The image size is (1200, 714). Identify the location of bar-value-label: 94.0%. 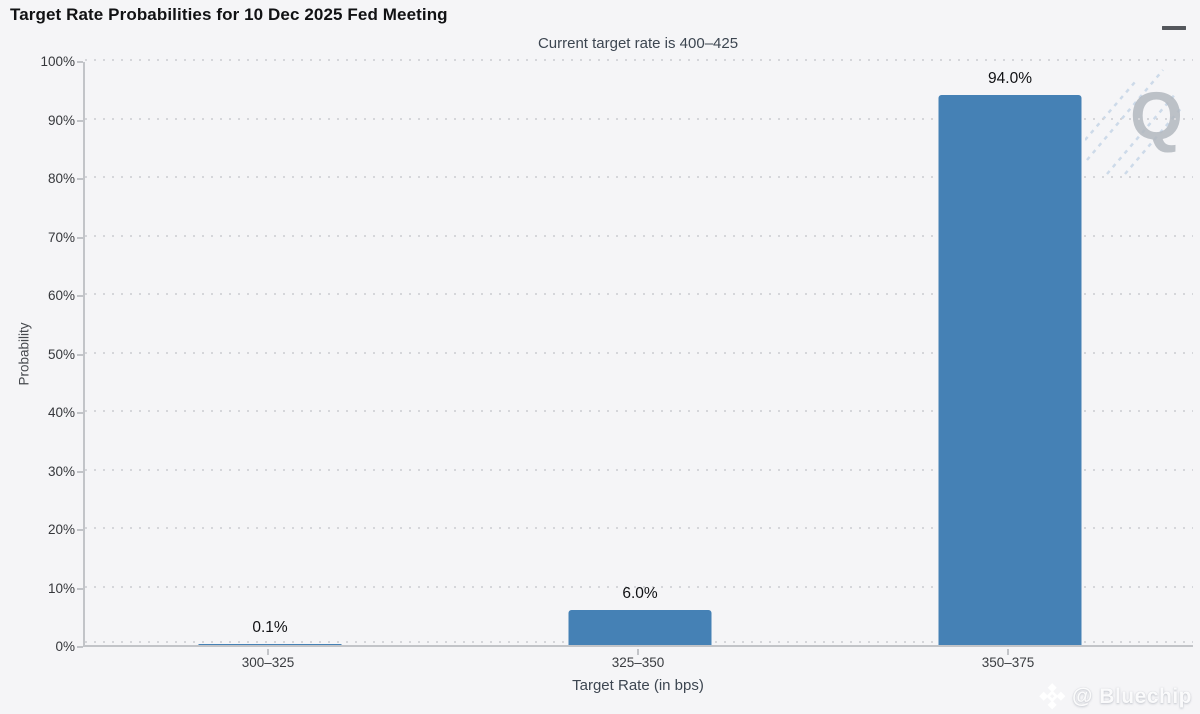
(1010, 78).